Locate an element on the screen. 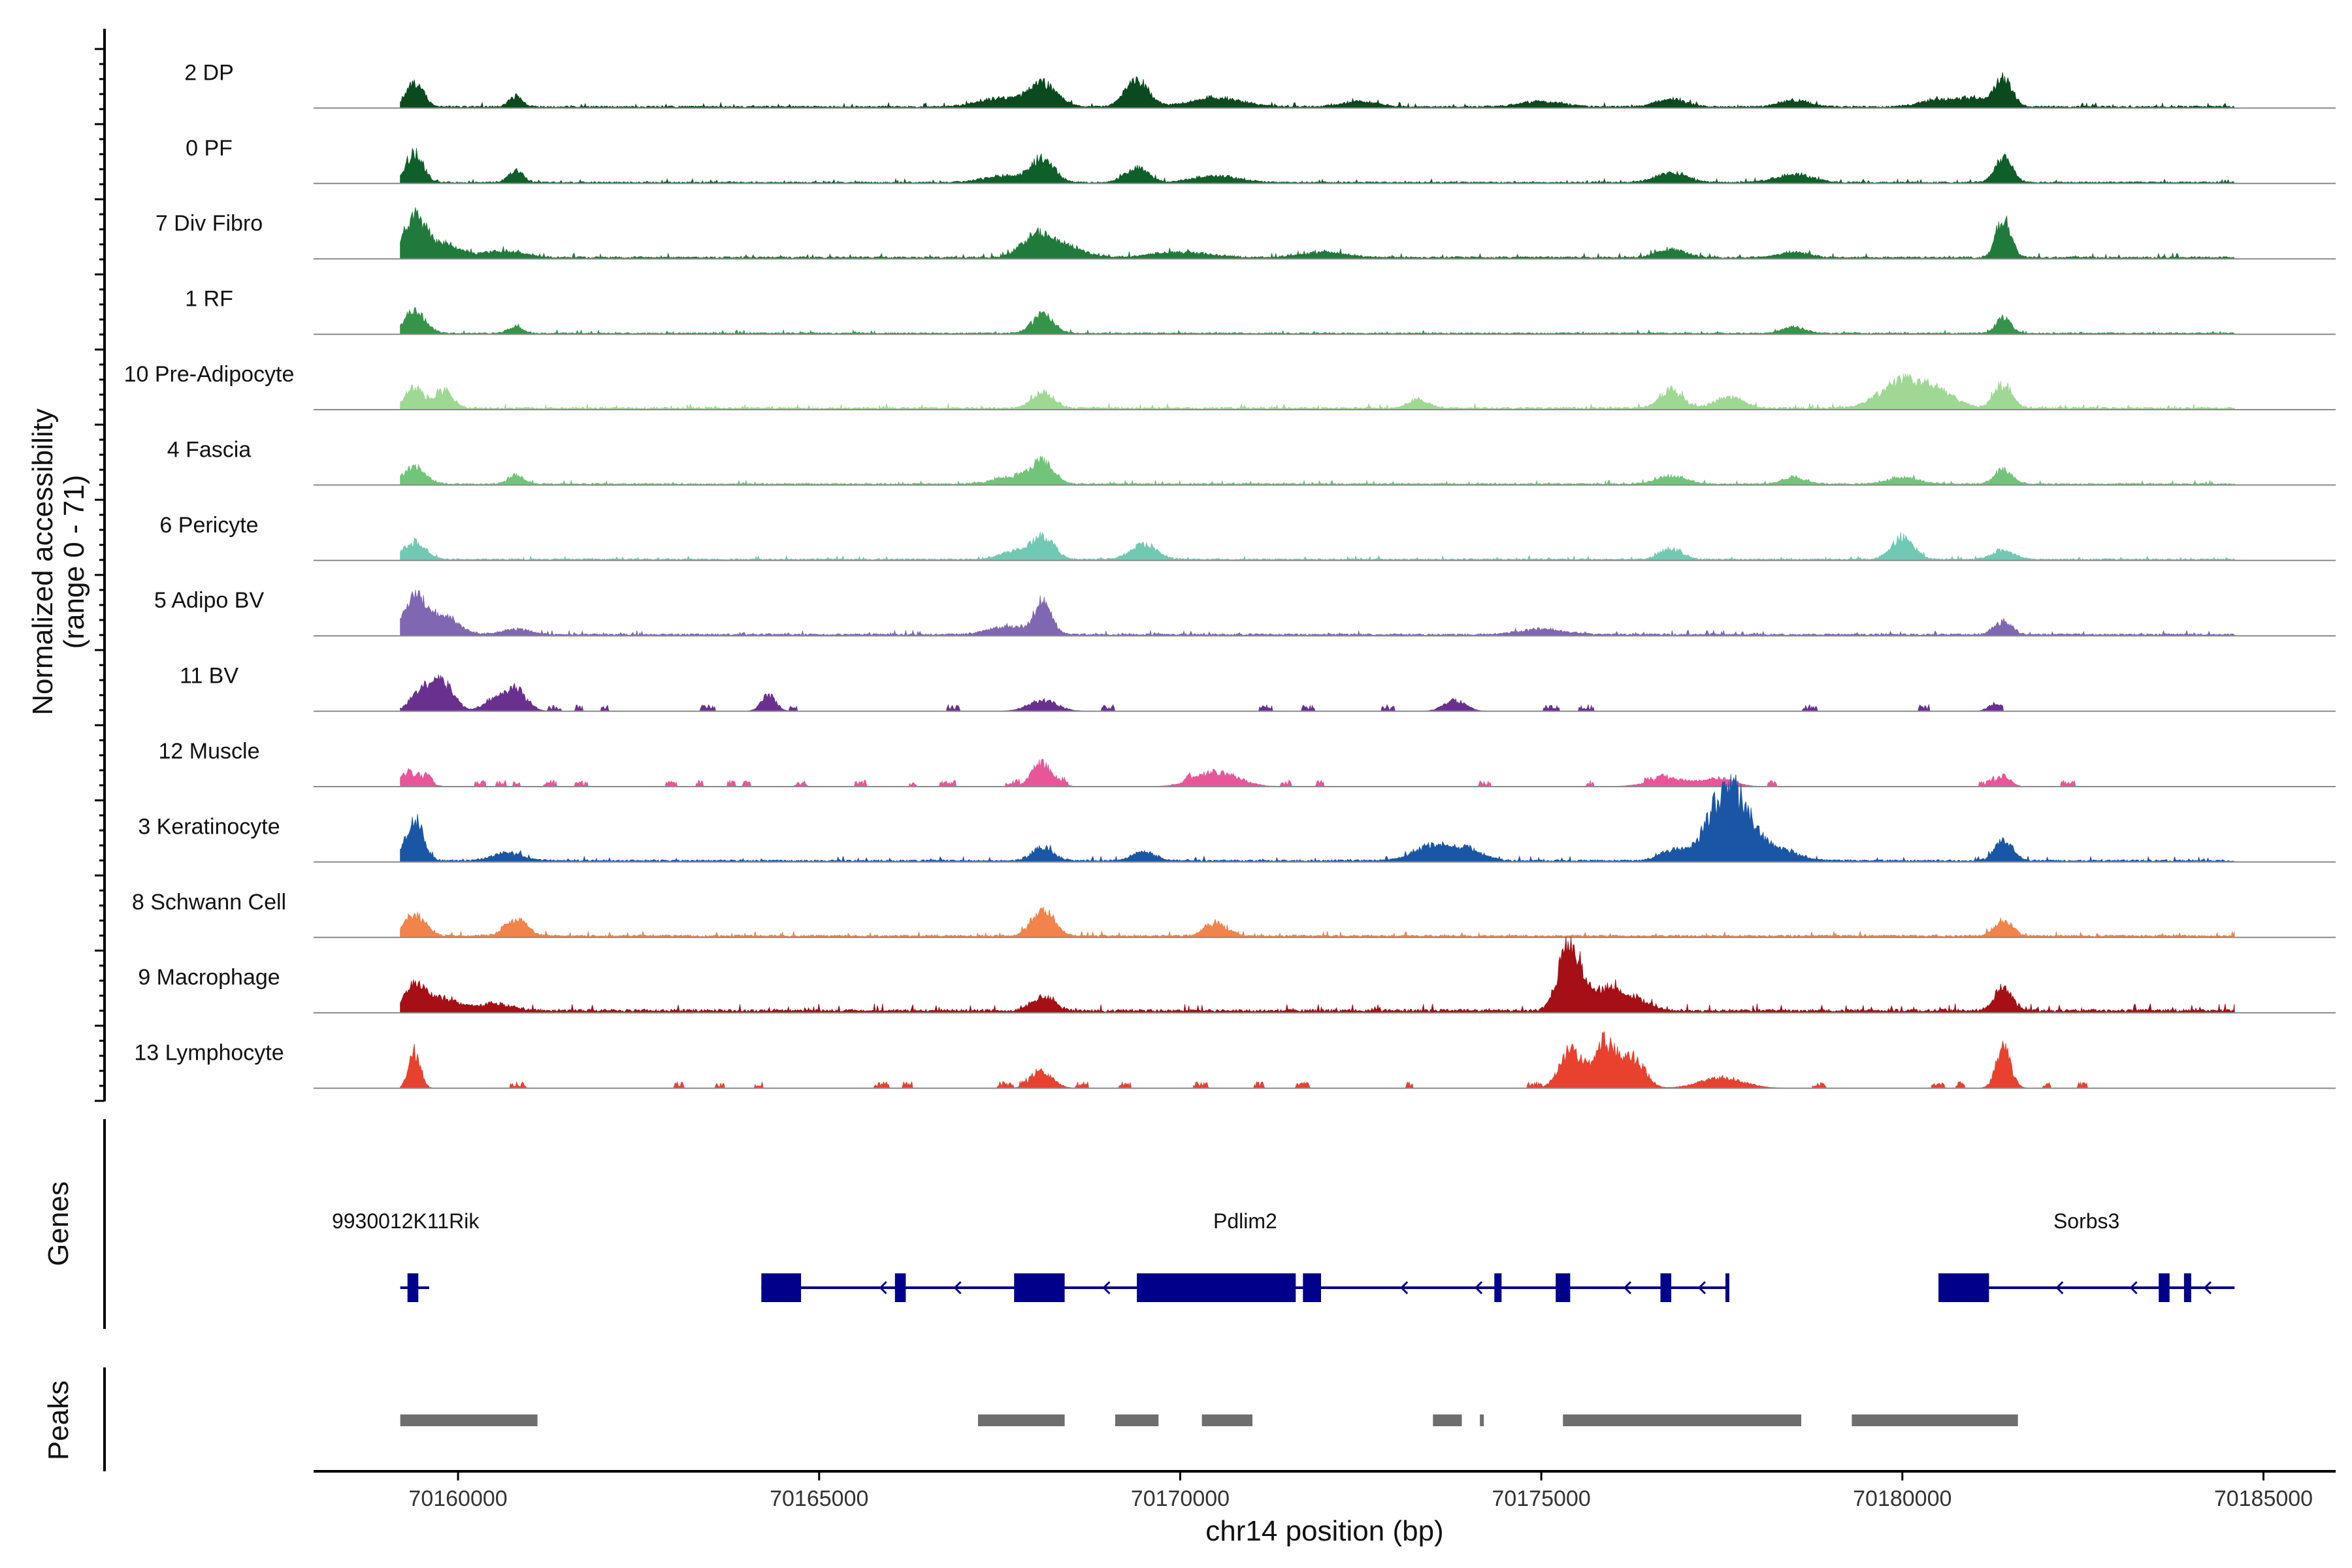 This screenshot has width=2352, height=1568. genes-panel: Genes 9930012K11Rik Pdlim2 Sorbs3 is located at coordinates (1138, 1224).